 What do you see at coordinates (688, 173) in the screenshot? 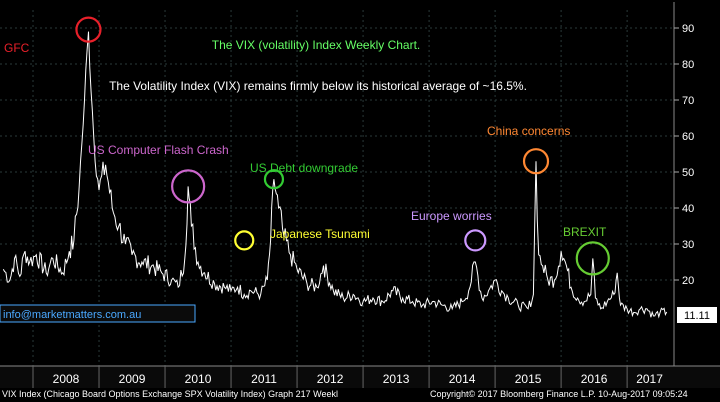
I see `y-tick-label: 50` at bounding box center [688, 173].